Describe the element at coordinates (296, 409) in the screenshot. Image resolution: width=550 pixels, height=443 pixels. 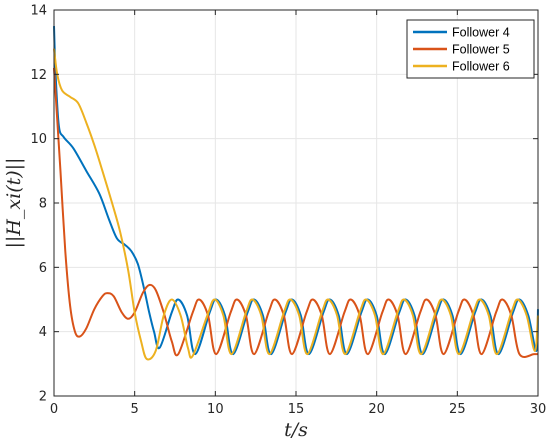
I see `x-tick-label: 15` at that location.